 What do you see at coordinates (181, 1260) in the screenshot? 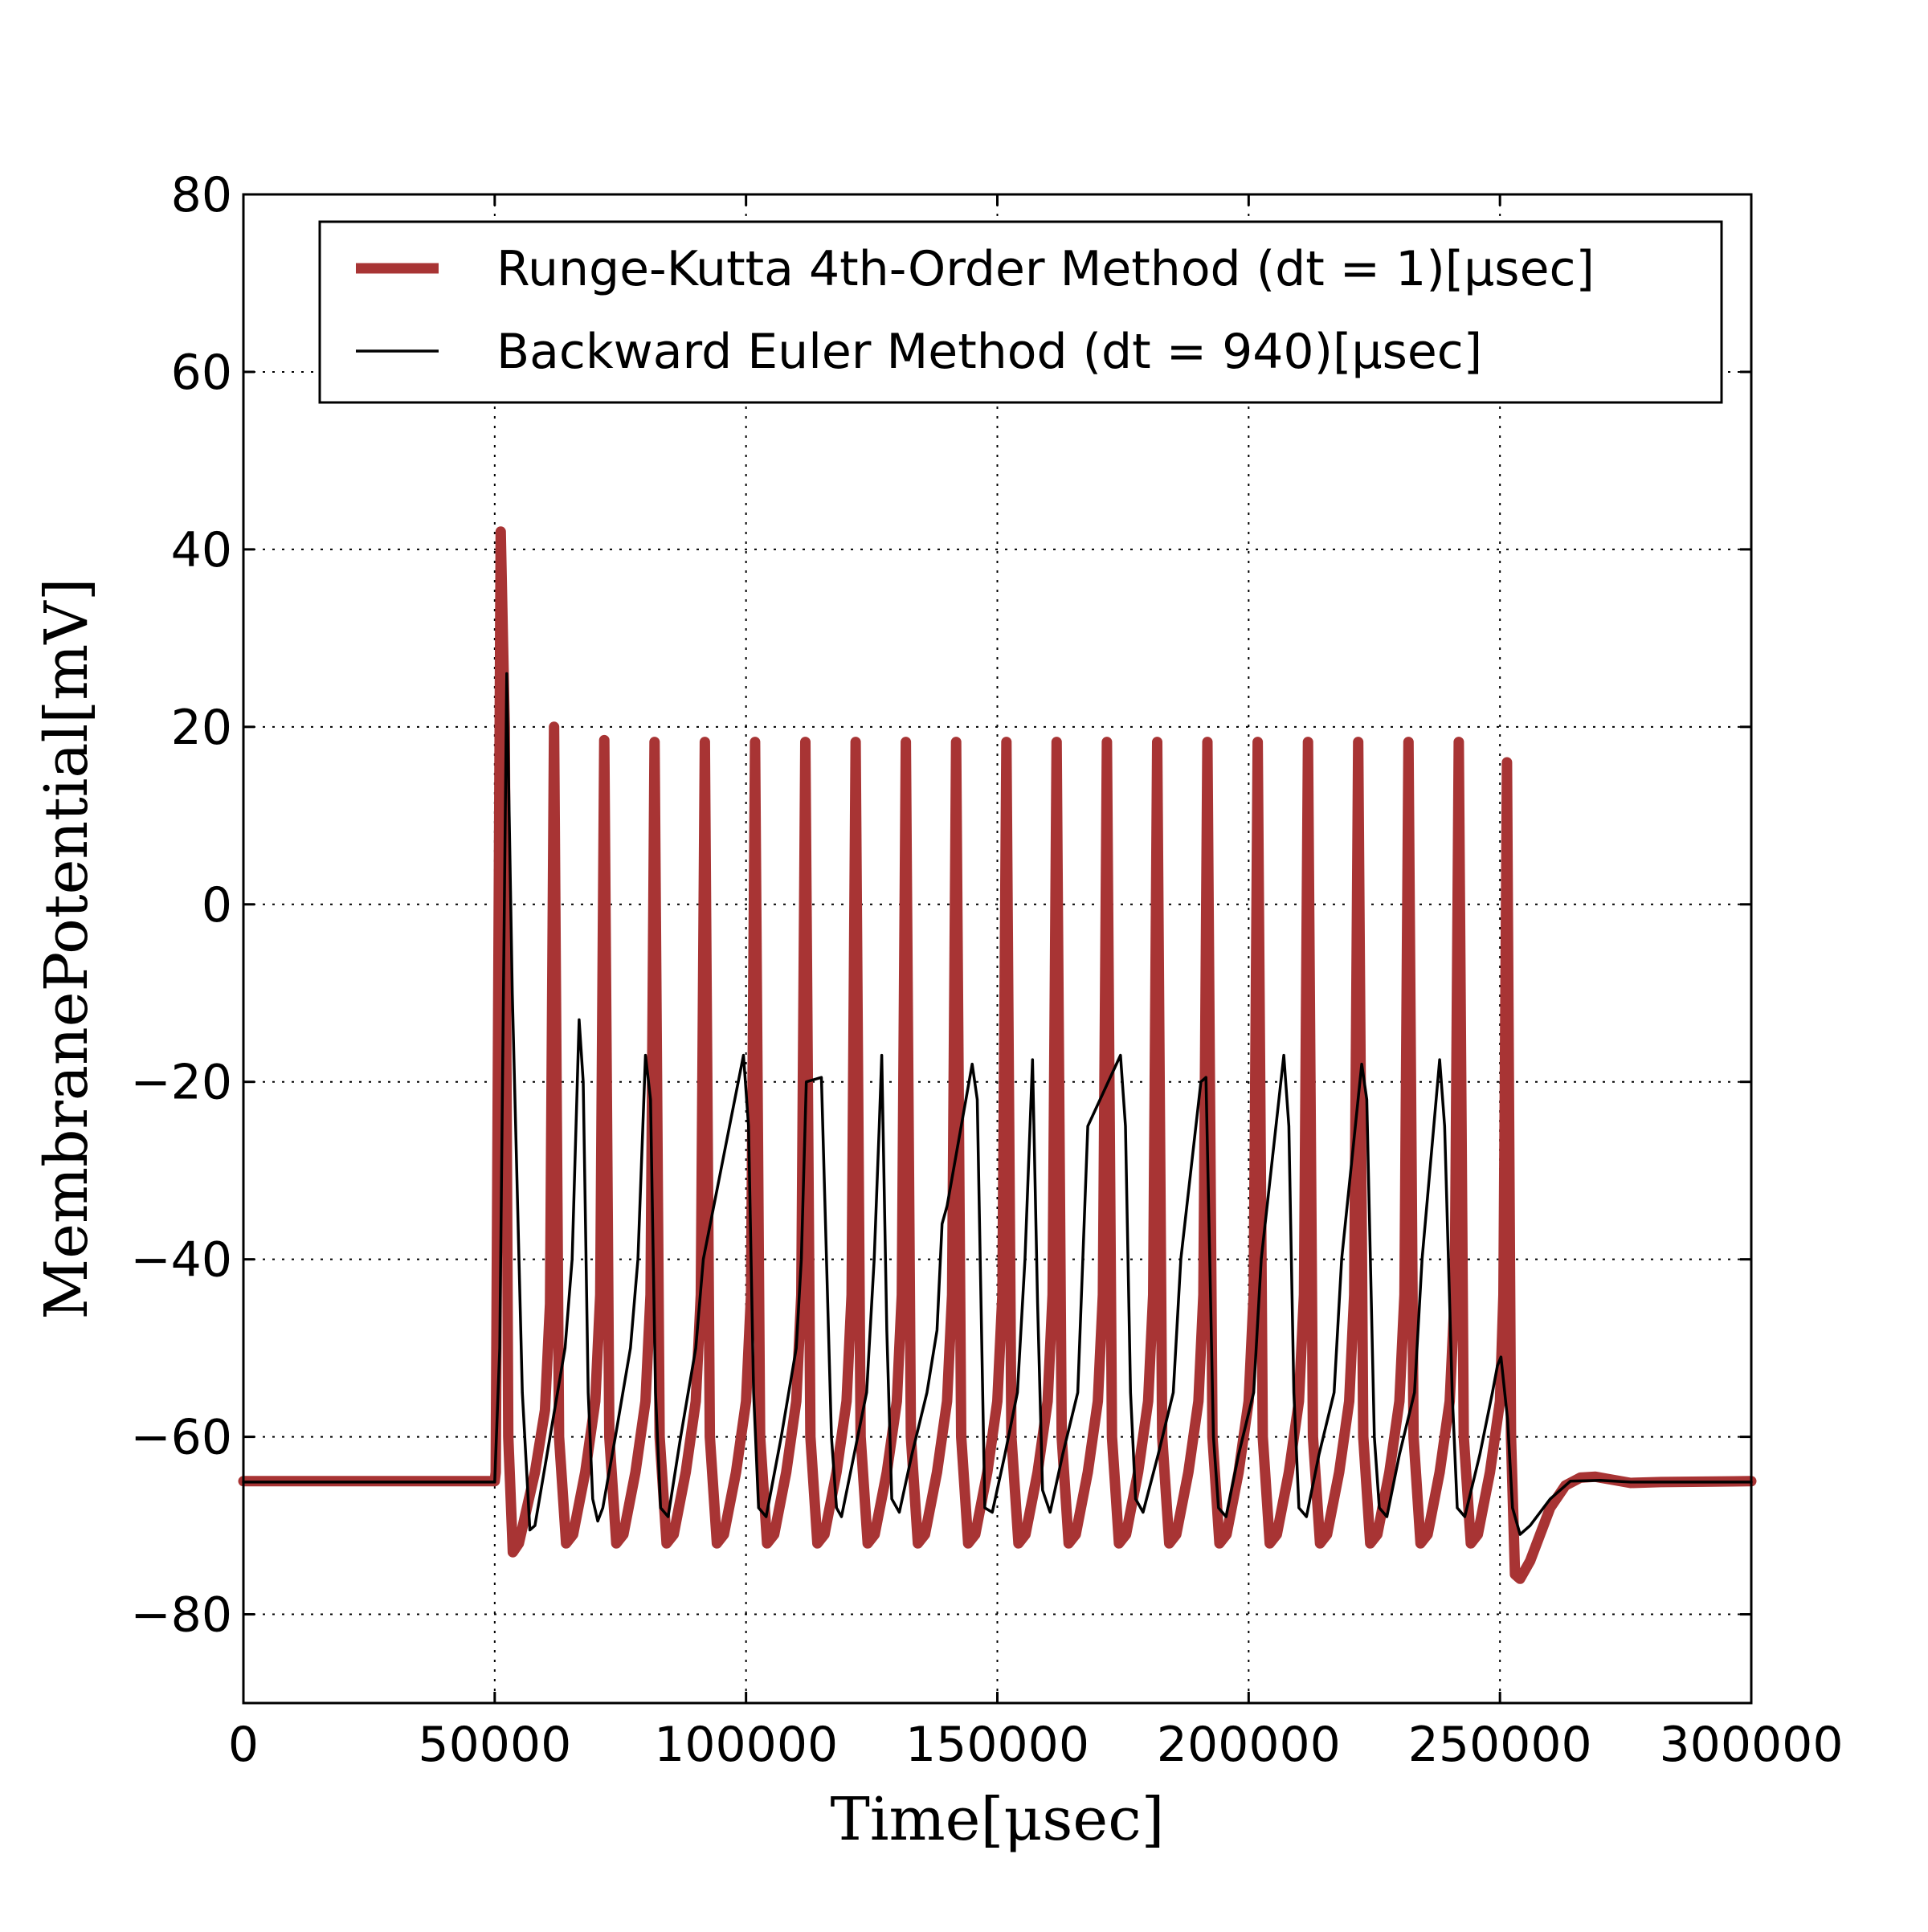
I see `y-tick-label: −40` at bounding box center [181, 1260].